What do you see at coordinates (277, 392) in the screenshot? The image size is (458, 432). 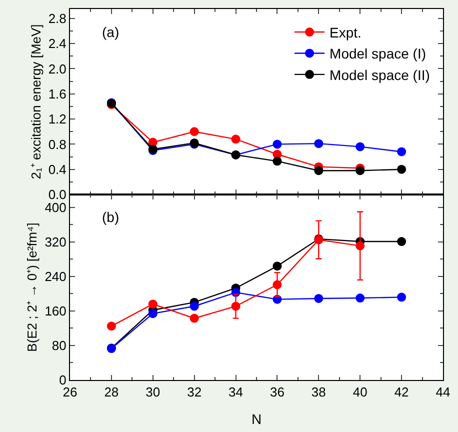 I see `x-tick-label: 36` at bounding box center [277, 392].